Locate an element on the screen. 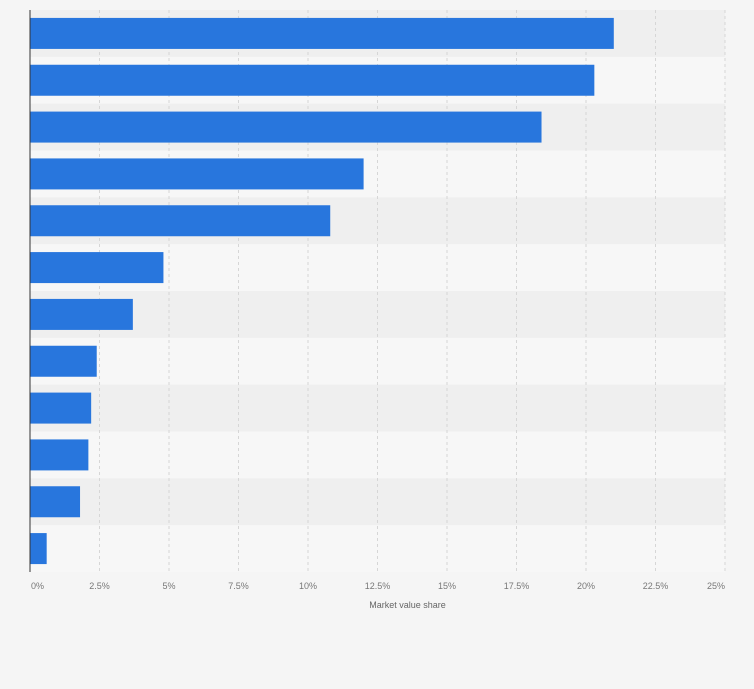  x-tick-label: 20% is located at coordinates (586, 586).